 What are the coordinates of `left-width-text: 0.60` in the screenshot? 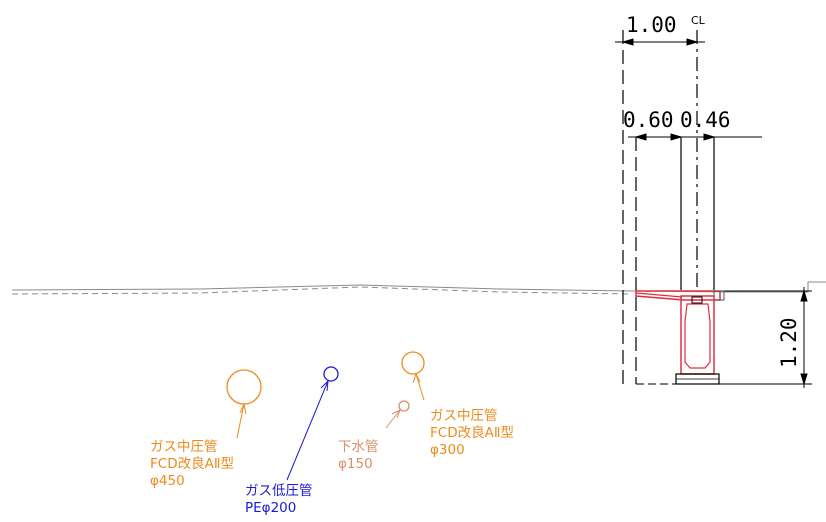 It's located at (648, 120).